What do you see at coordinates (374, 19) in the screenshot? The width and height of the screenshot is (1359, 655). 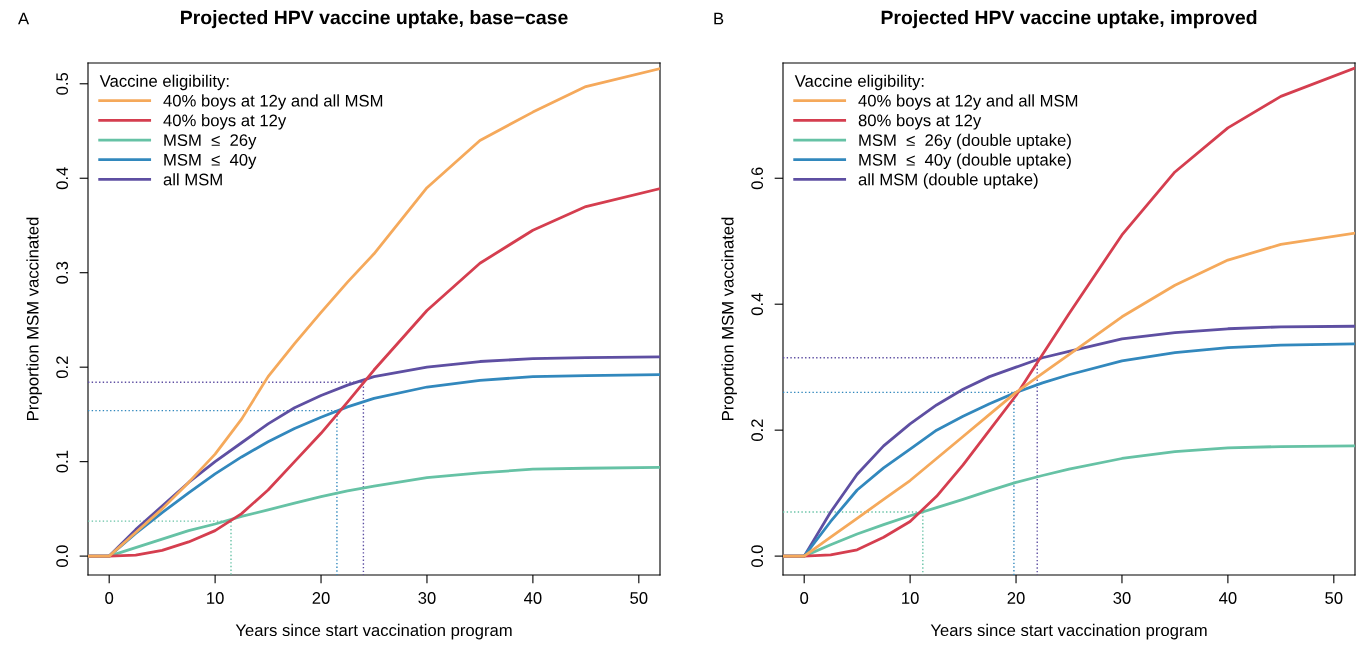 I see `chart-title: Projected HPV vaccine uptake, base−case` at bounding box center [374, 19].